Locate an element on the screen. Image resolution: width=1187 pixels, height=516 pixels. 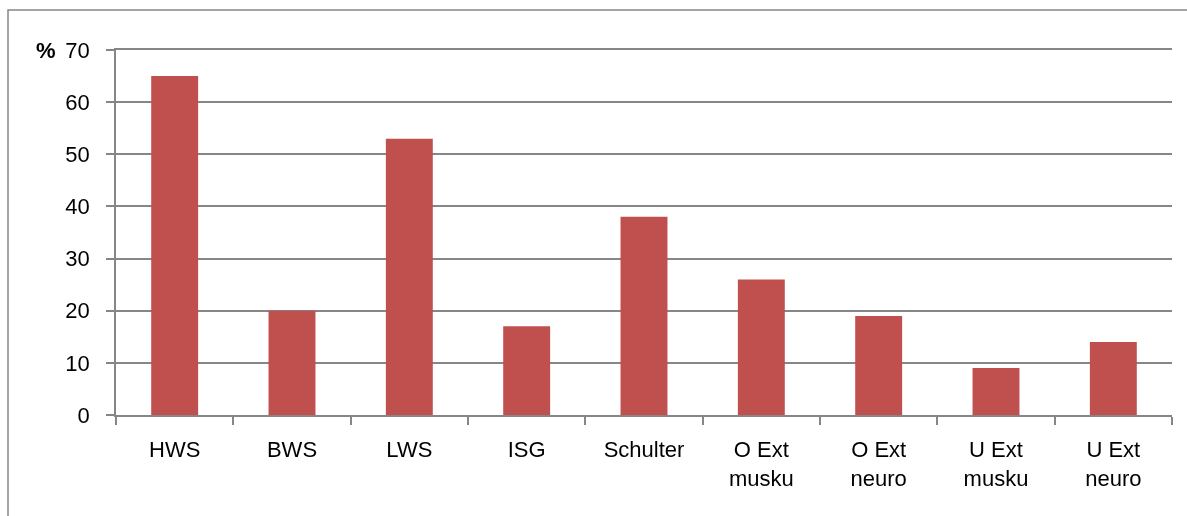
x-tick-label: O Ext neuro is located at coordinates (878, 464).